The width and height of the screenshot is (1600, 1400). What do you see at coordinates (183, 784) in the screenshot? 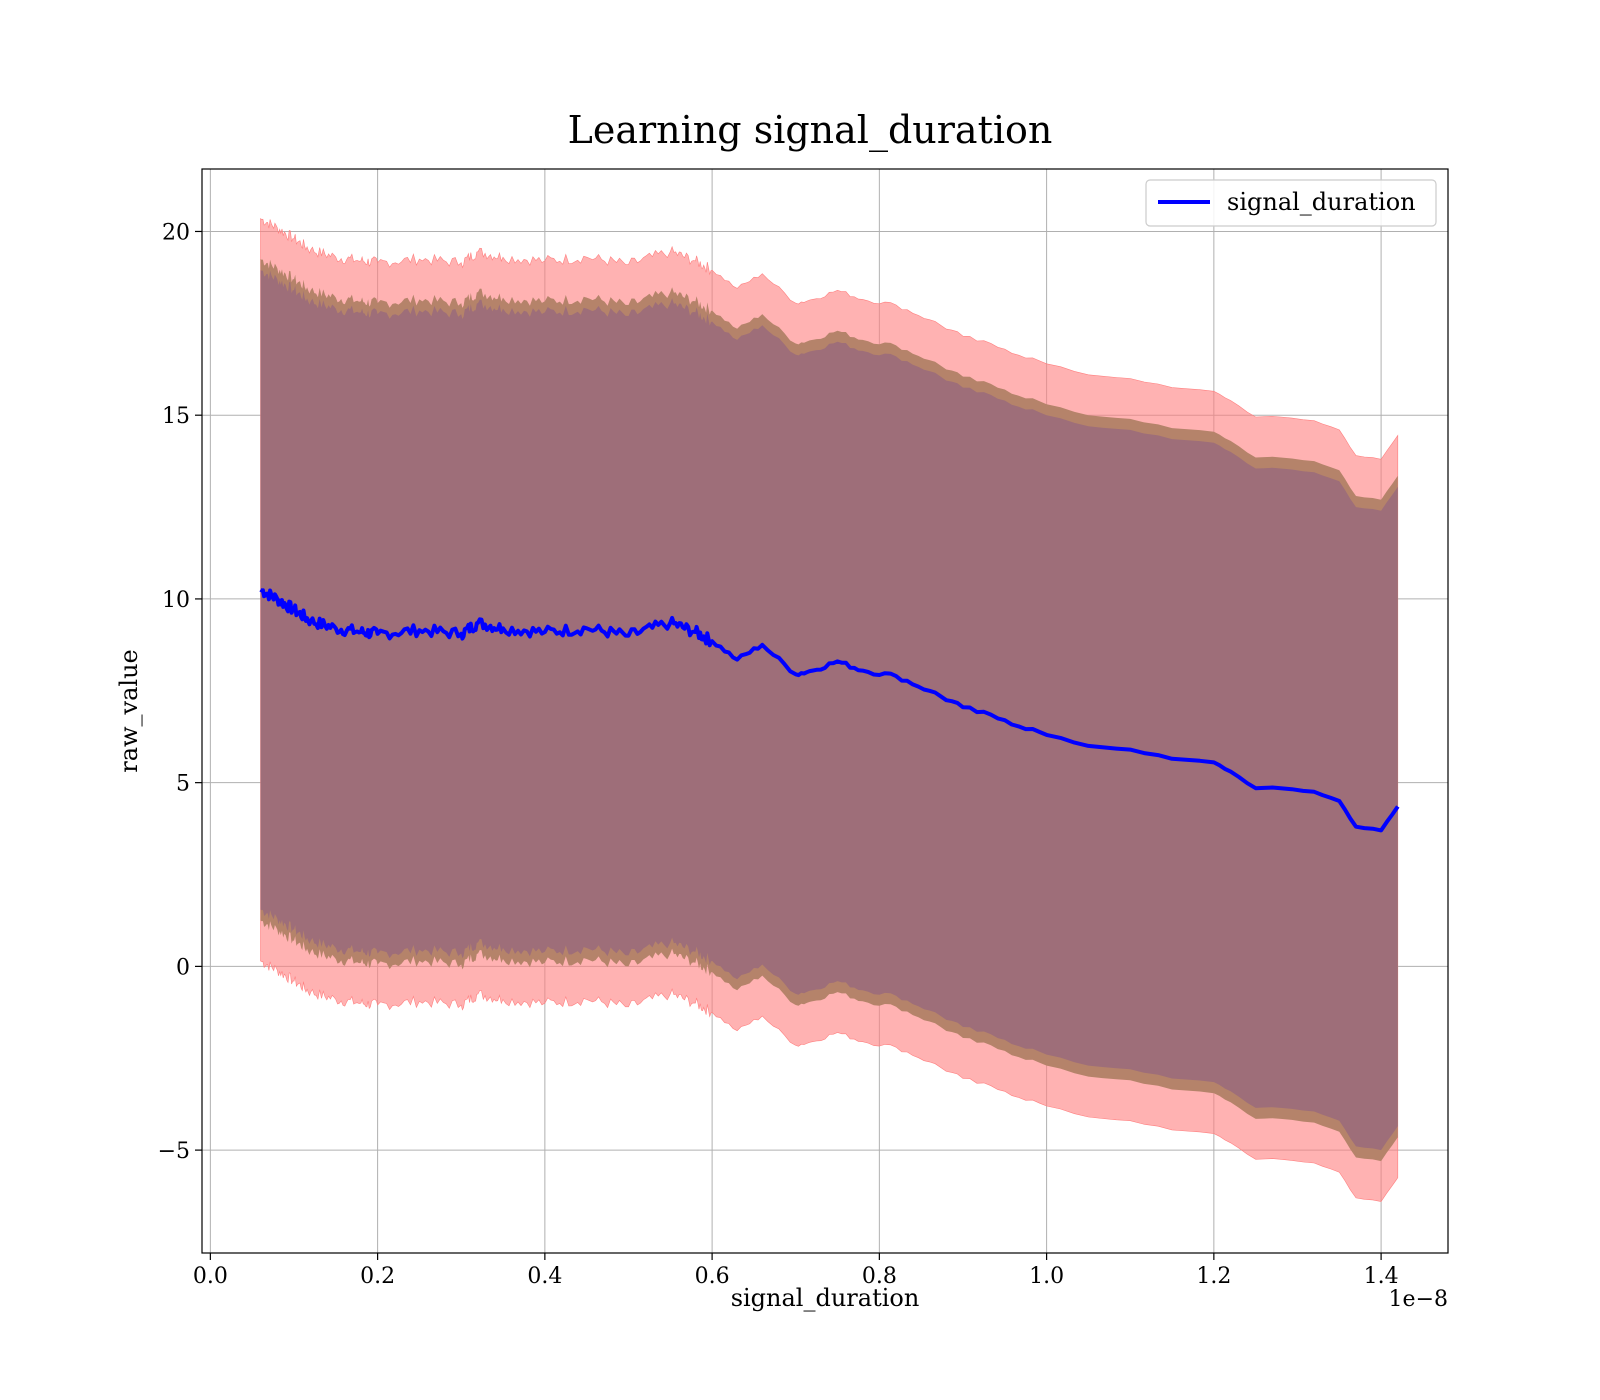
I see `y-tick-label: 5` at bounding box center [183, 784].